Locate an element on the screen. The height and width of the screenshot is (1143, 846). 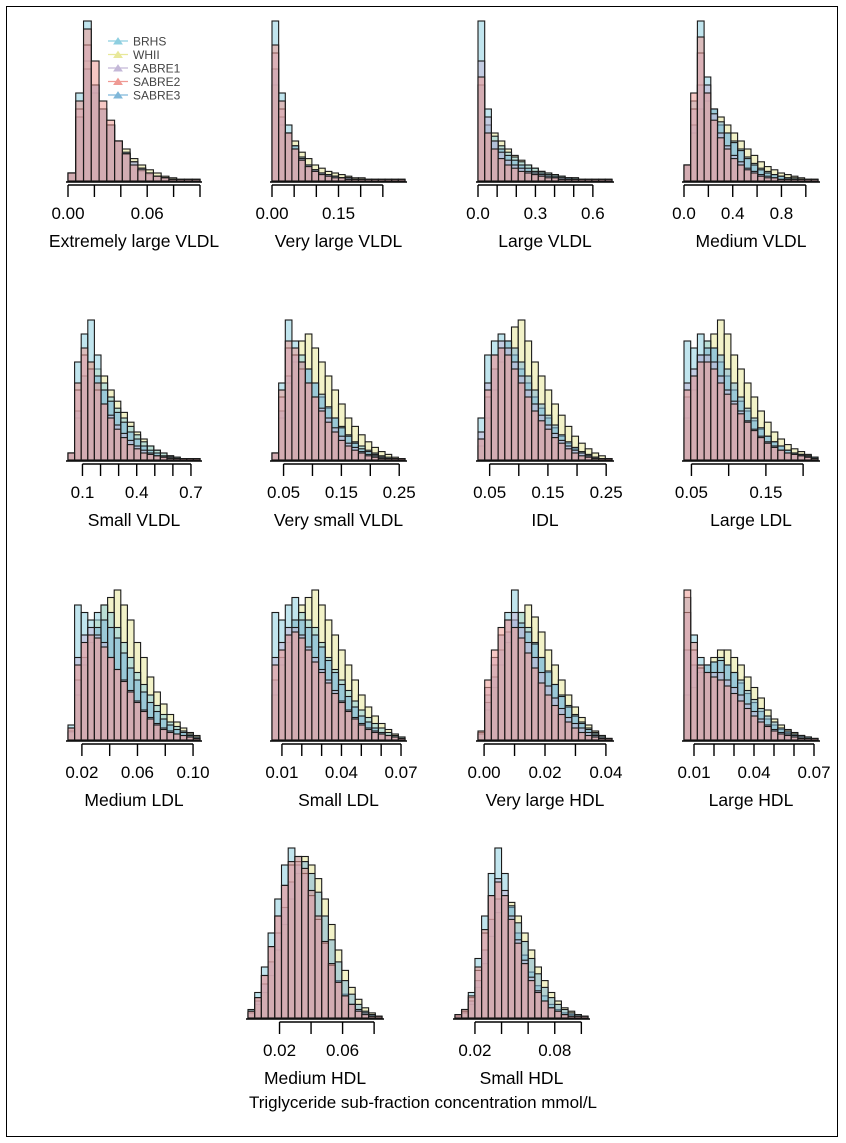
histogram-panel: 0.00 0.15 Very large VLDL is located at coordinates (331, 135).